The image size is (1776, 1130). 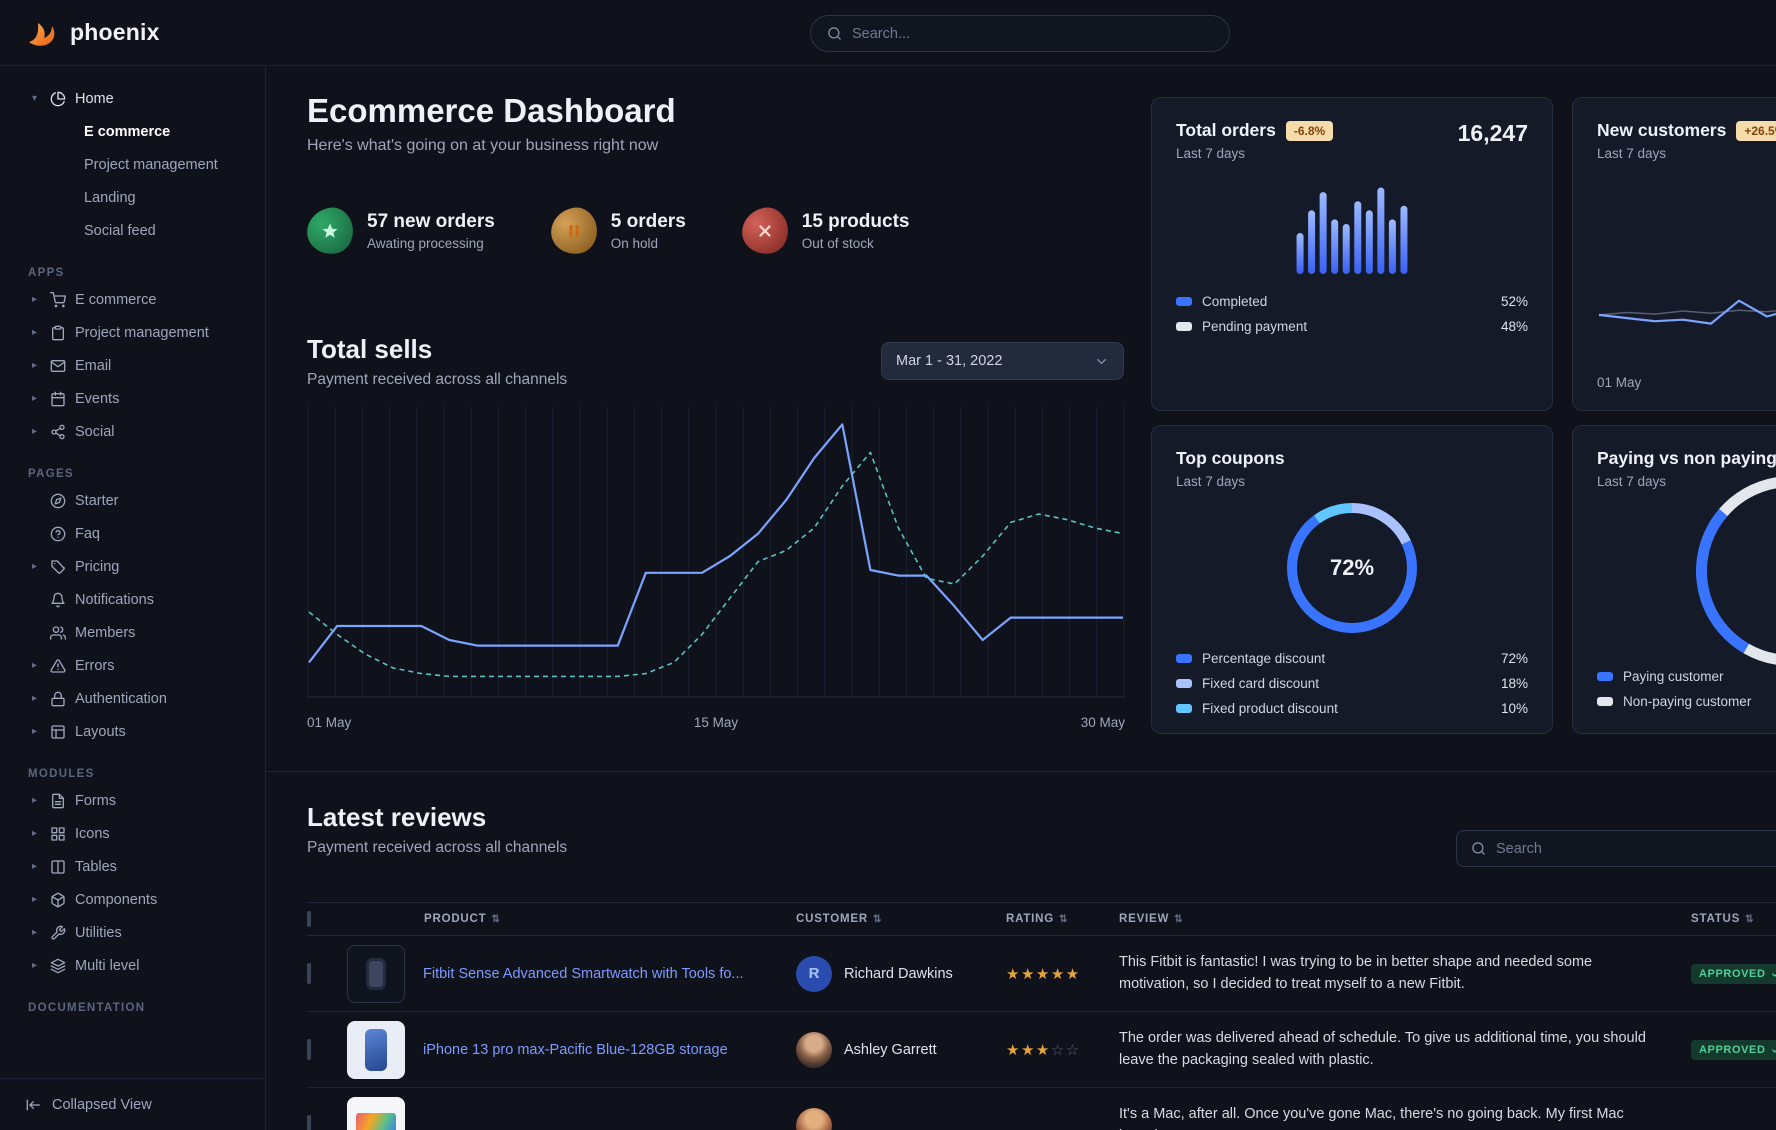 What do you see at coordinates (132, 899) in the screenshot?
I see `sidebar-item-components: Components` at bounding box center [132, 899].